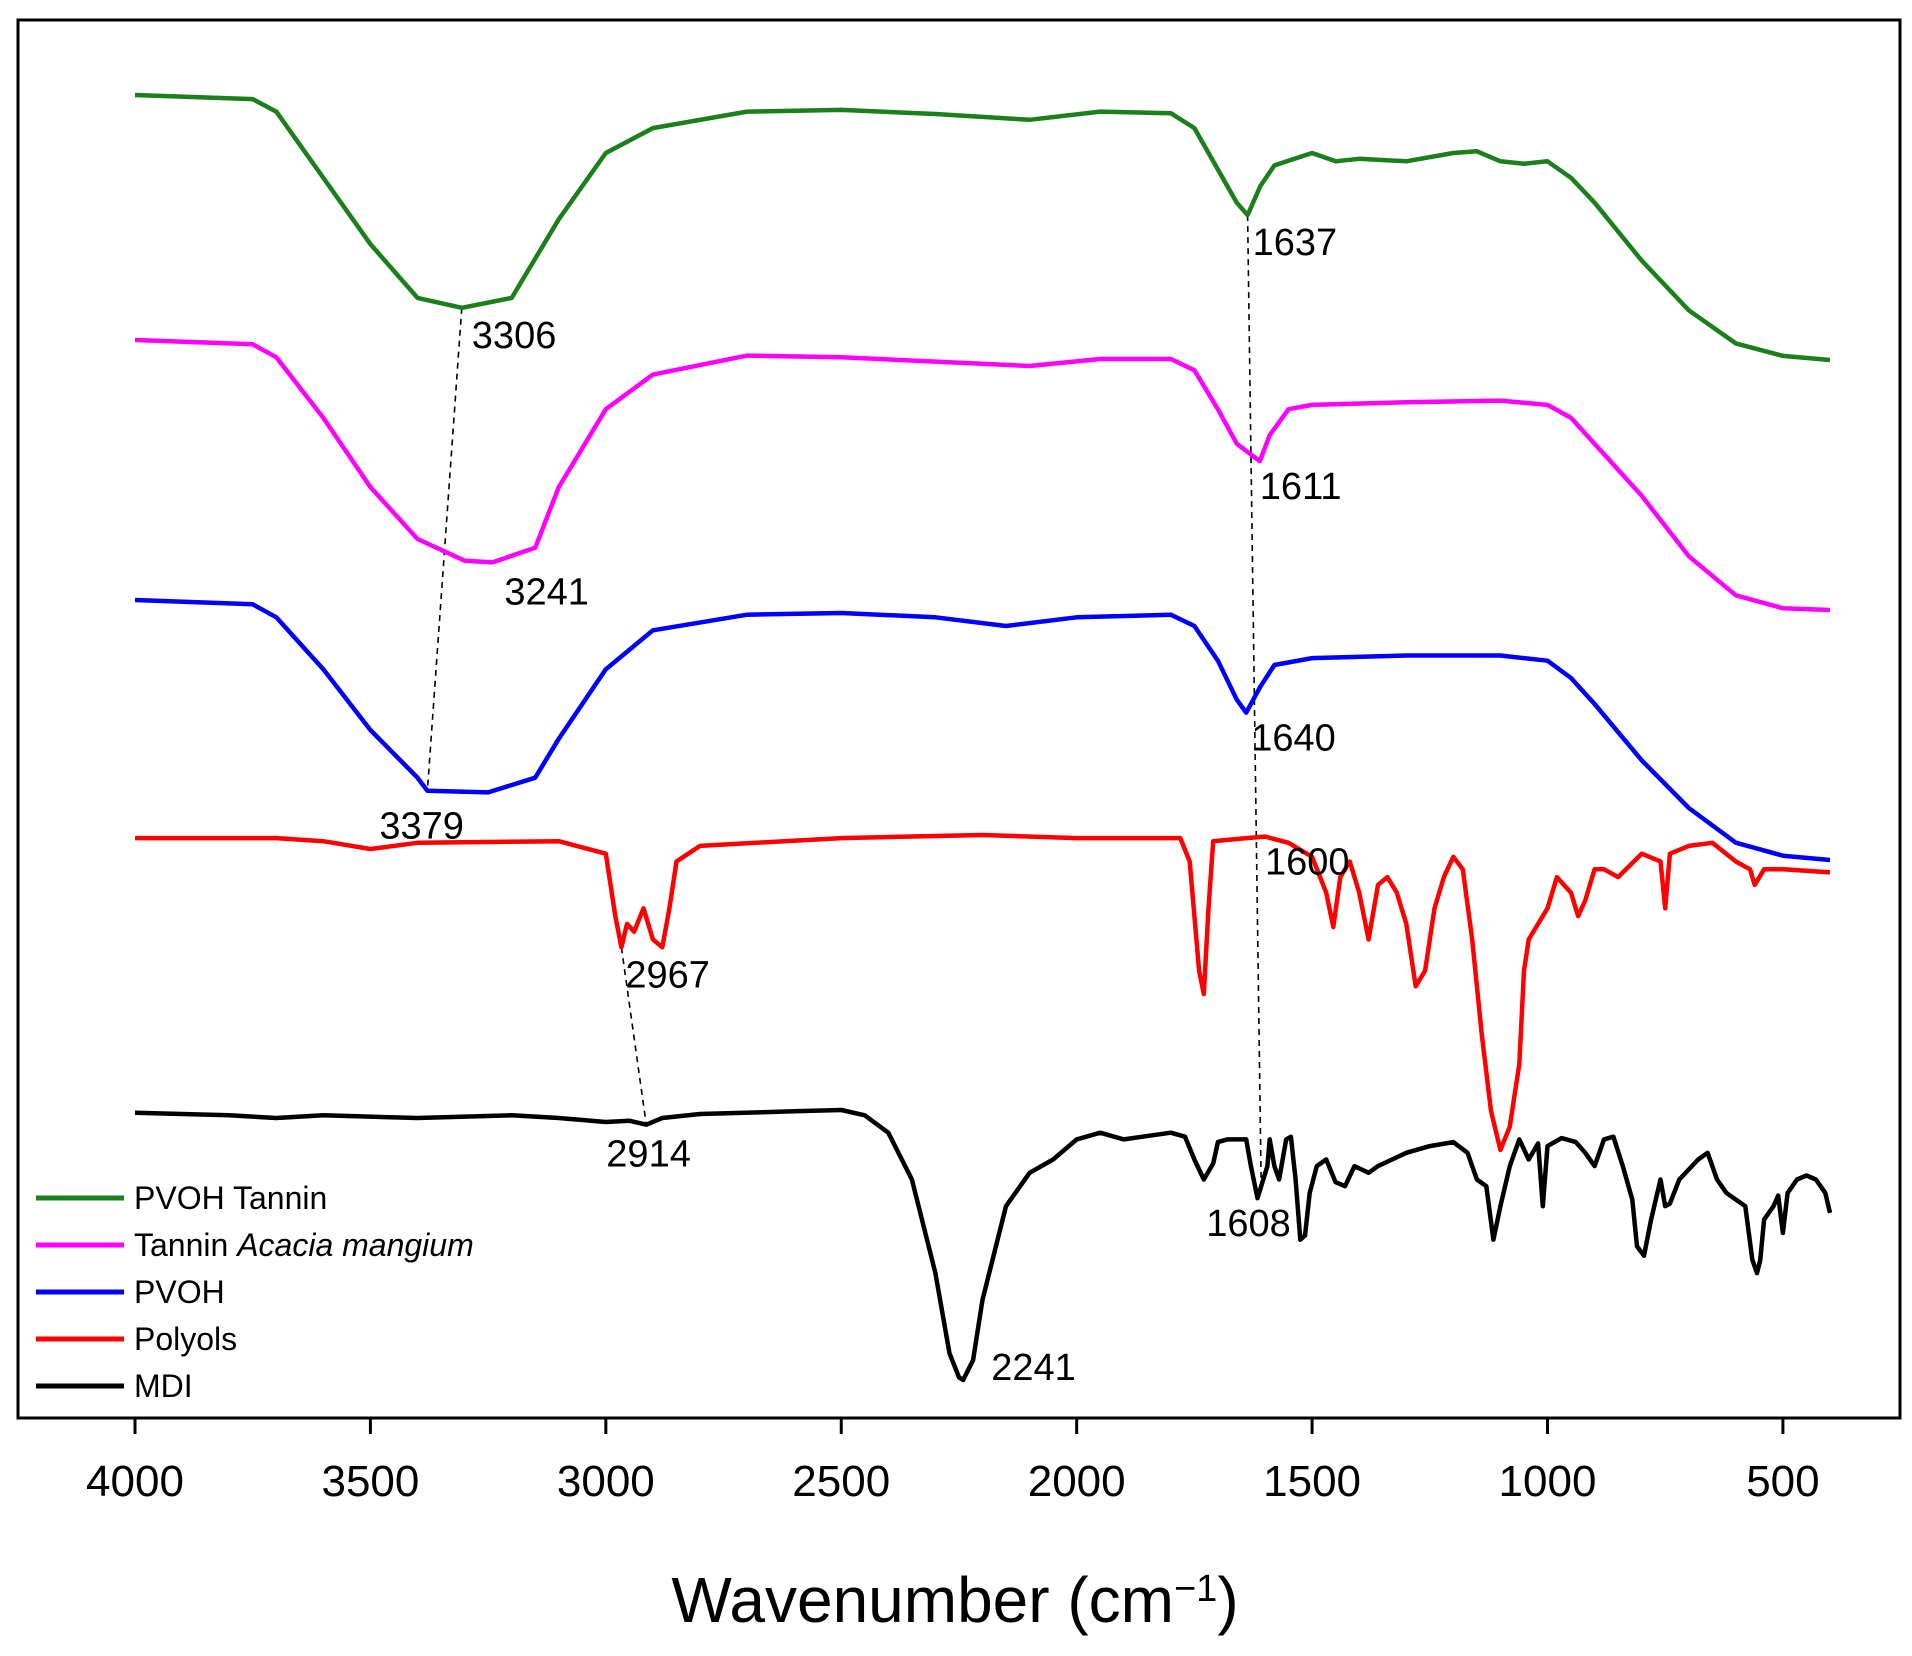 This screenshot has width=1912, height=1656. I want to click on peak-label-2914: 2914, so click(648, 1155).